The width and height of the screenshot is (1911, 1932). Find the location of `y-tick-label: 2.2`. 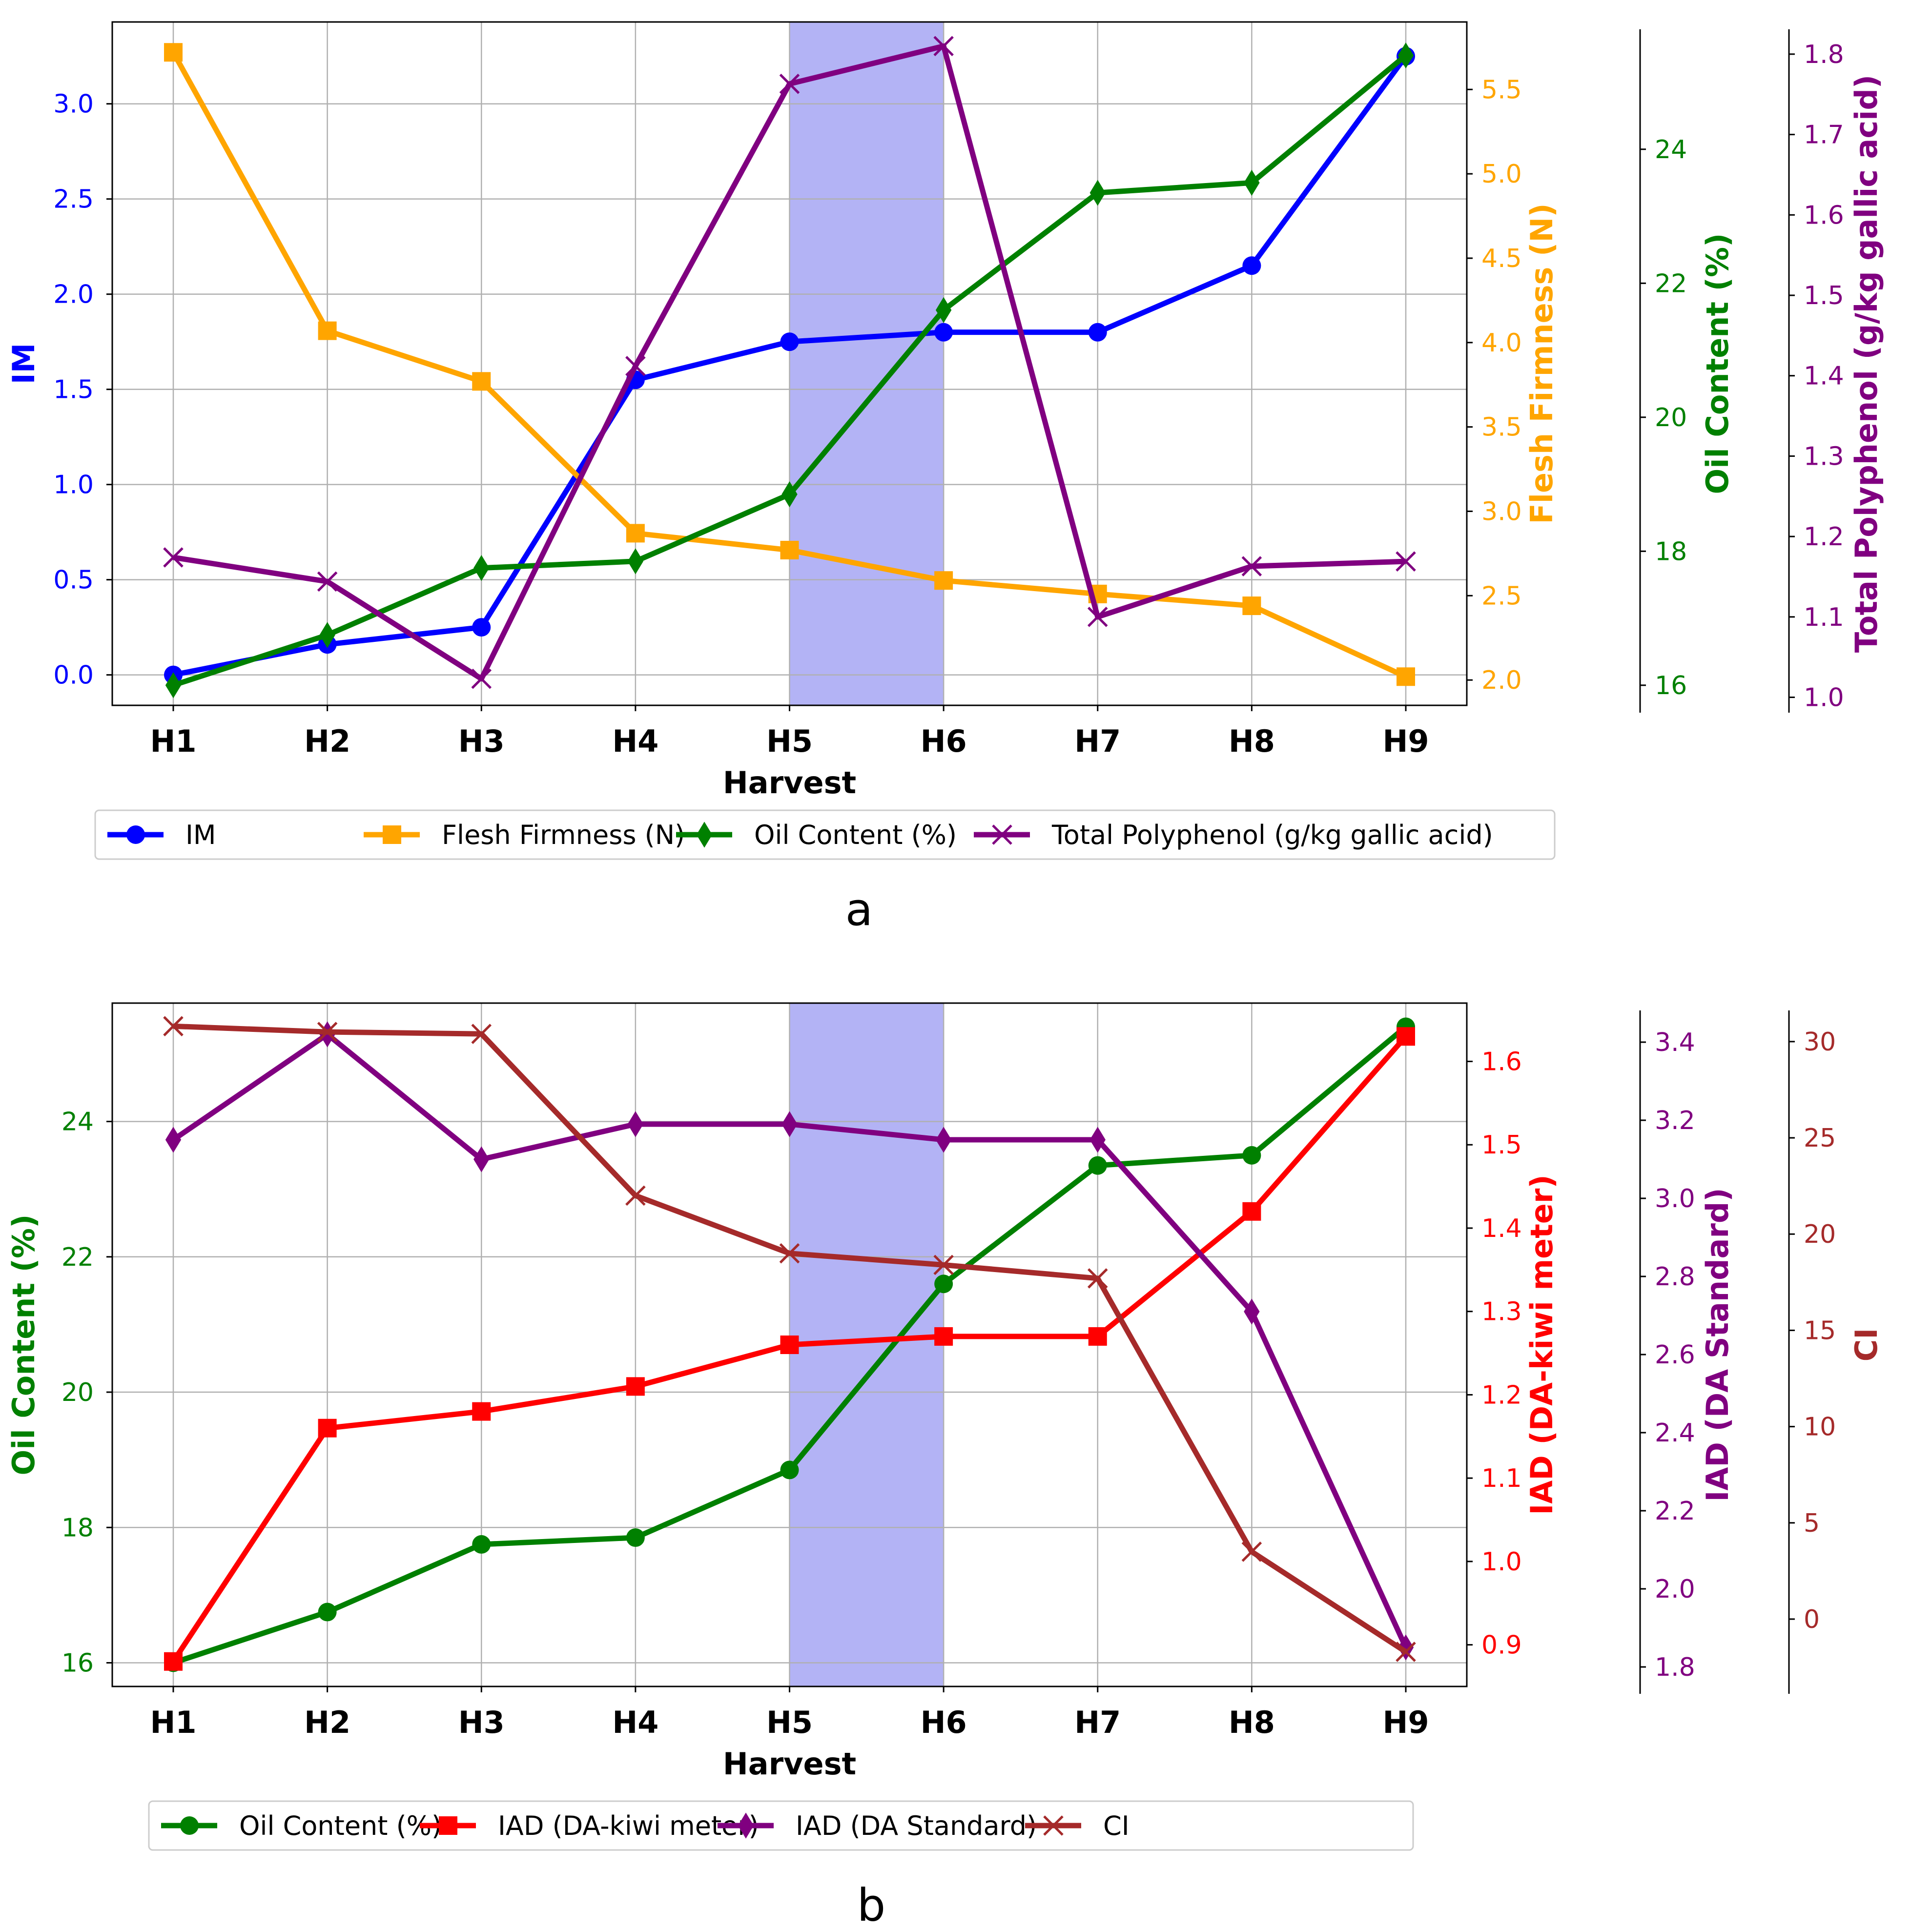

y-tick-label: 2.2 is located at coordinates (1675, 1511).